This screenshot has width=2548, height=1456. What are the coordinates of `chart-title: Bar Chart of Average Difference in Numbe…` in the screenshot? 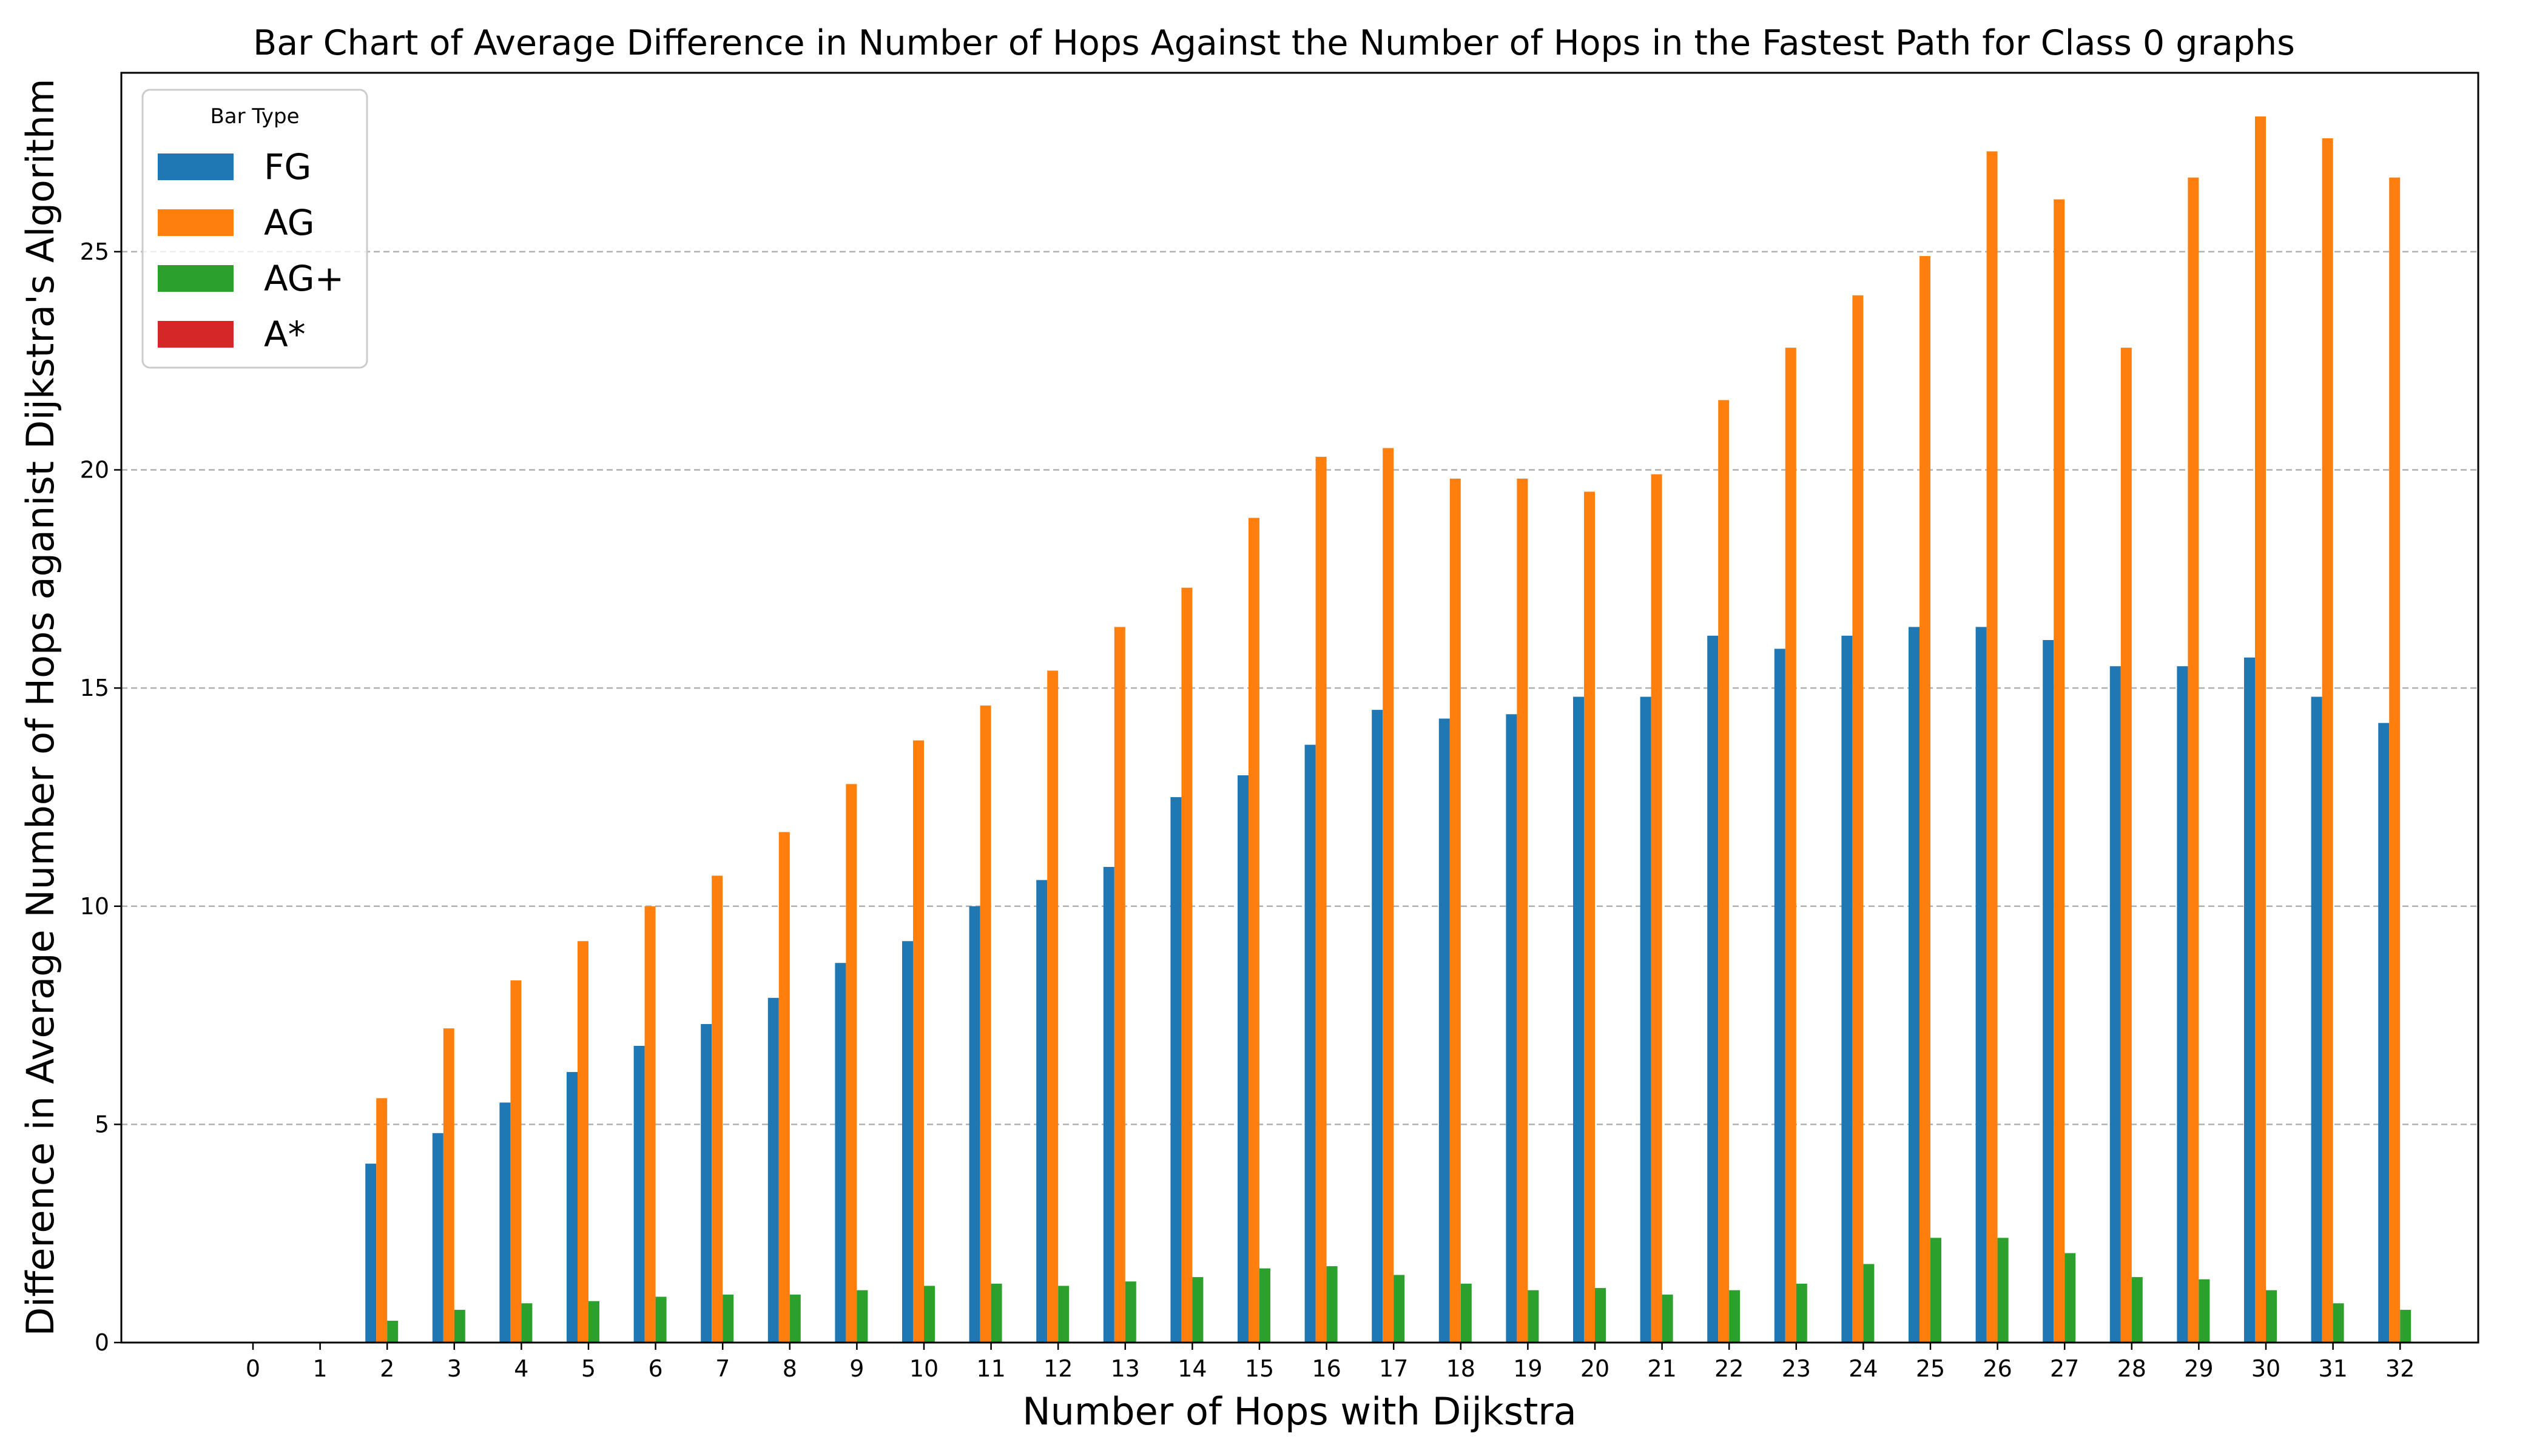 It's located at (1274, 43).